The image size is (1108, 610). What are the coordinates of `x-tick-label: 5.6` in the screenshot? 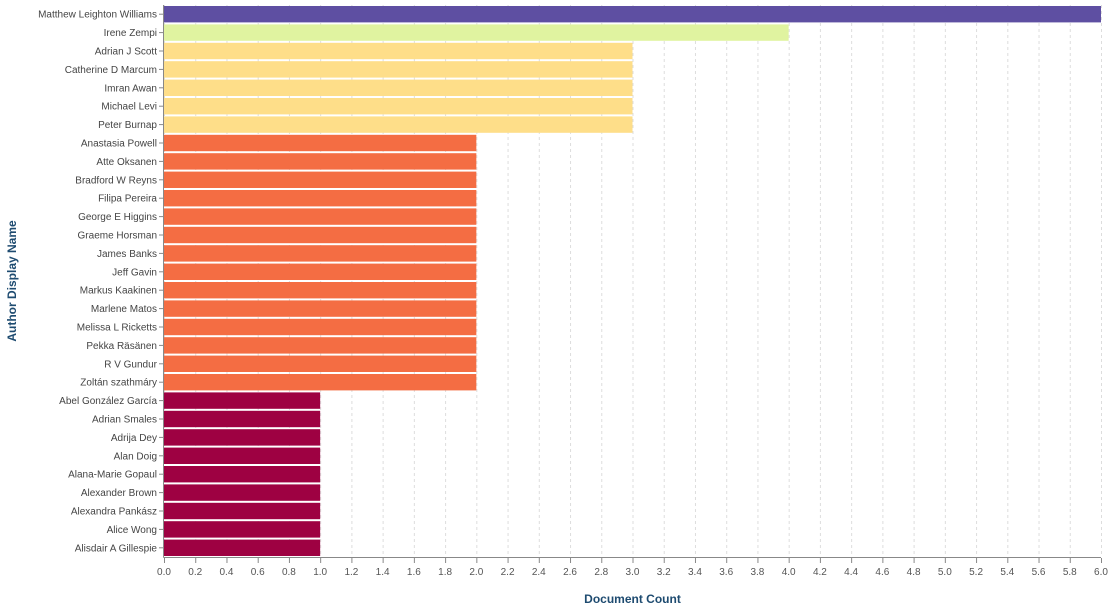 It's located at (1039, 572).